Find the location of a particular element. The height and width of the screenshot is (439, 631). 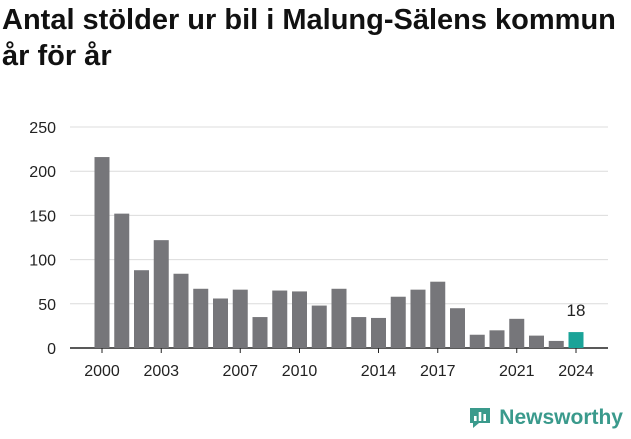

bar-2007 is located at coordinates (240, 318).